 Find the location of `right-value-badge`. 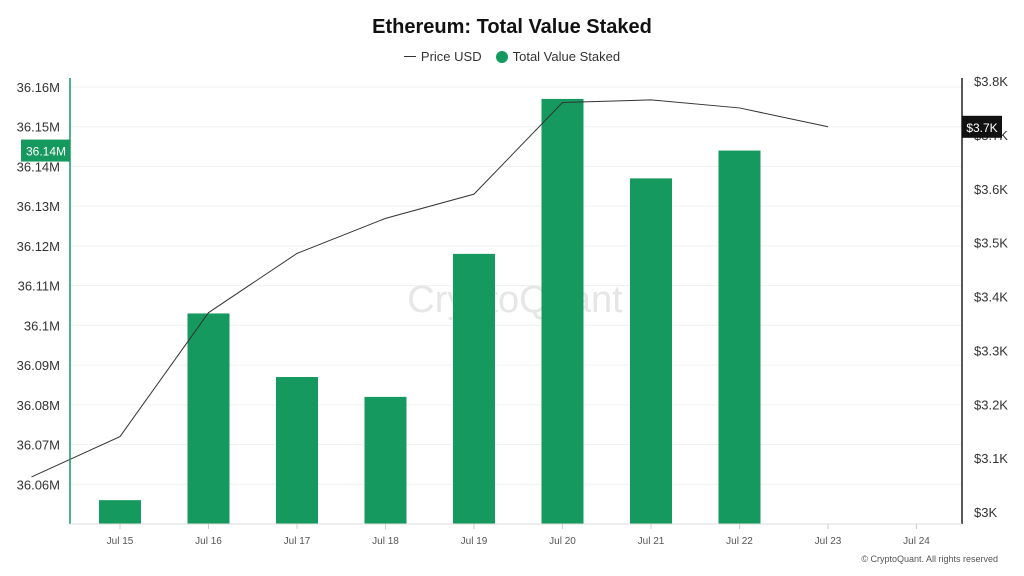

right-value-badge is located at coordinates (982, 126).